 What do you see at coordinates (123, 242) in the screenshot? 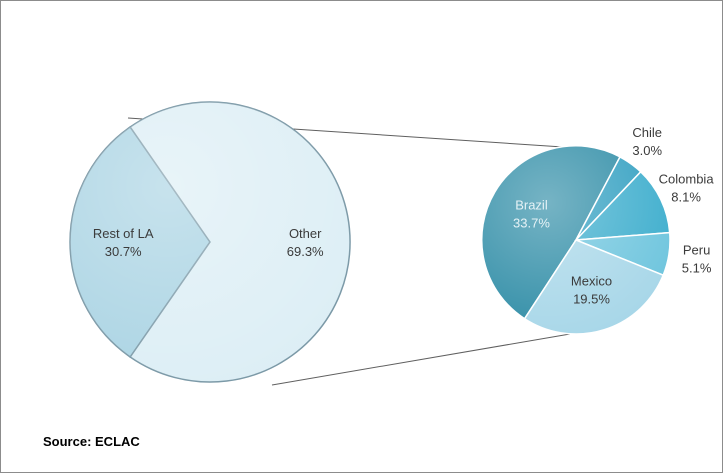
I see `data-label-rest-of-la: Rest of LA 30.7%` at bounding box center [123, 242].